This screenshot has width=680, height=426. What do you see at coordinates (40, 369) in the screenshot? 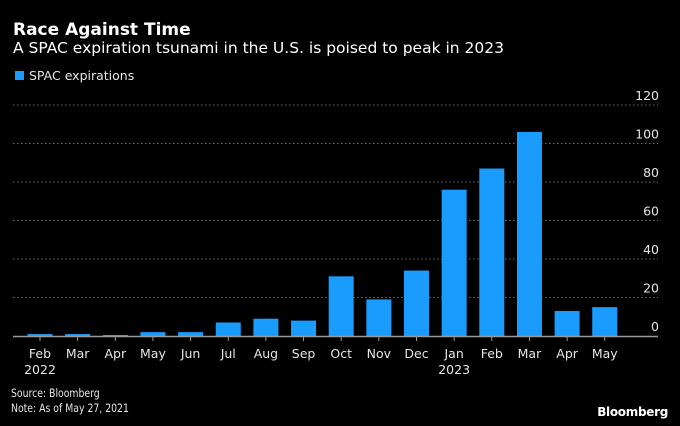
I see `x-year-label: 2022` at bounding box center [40, 369].